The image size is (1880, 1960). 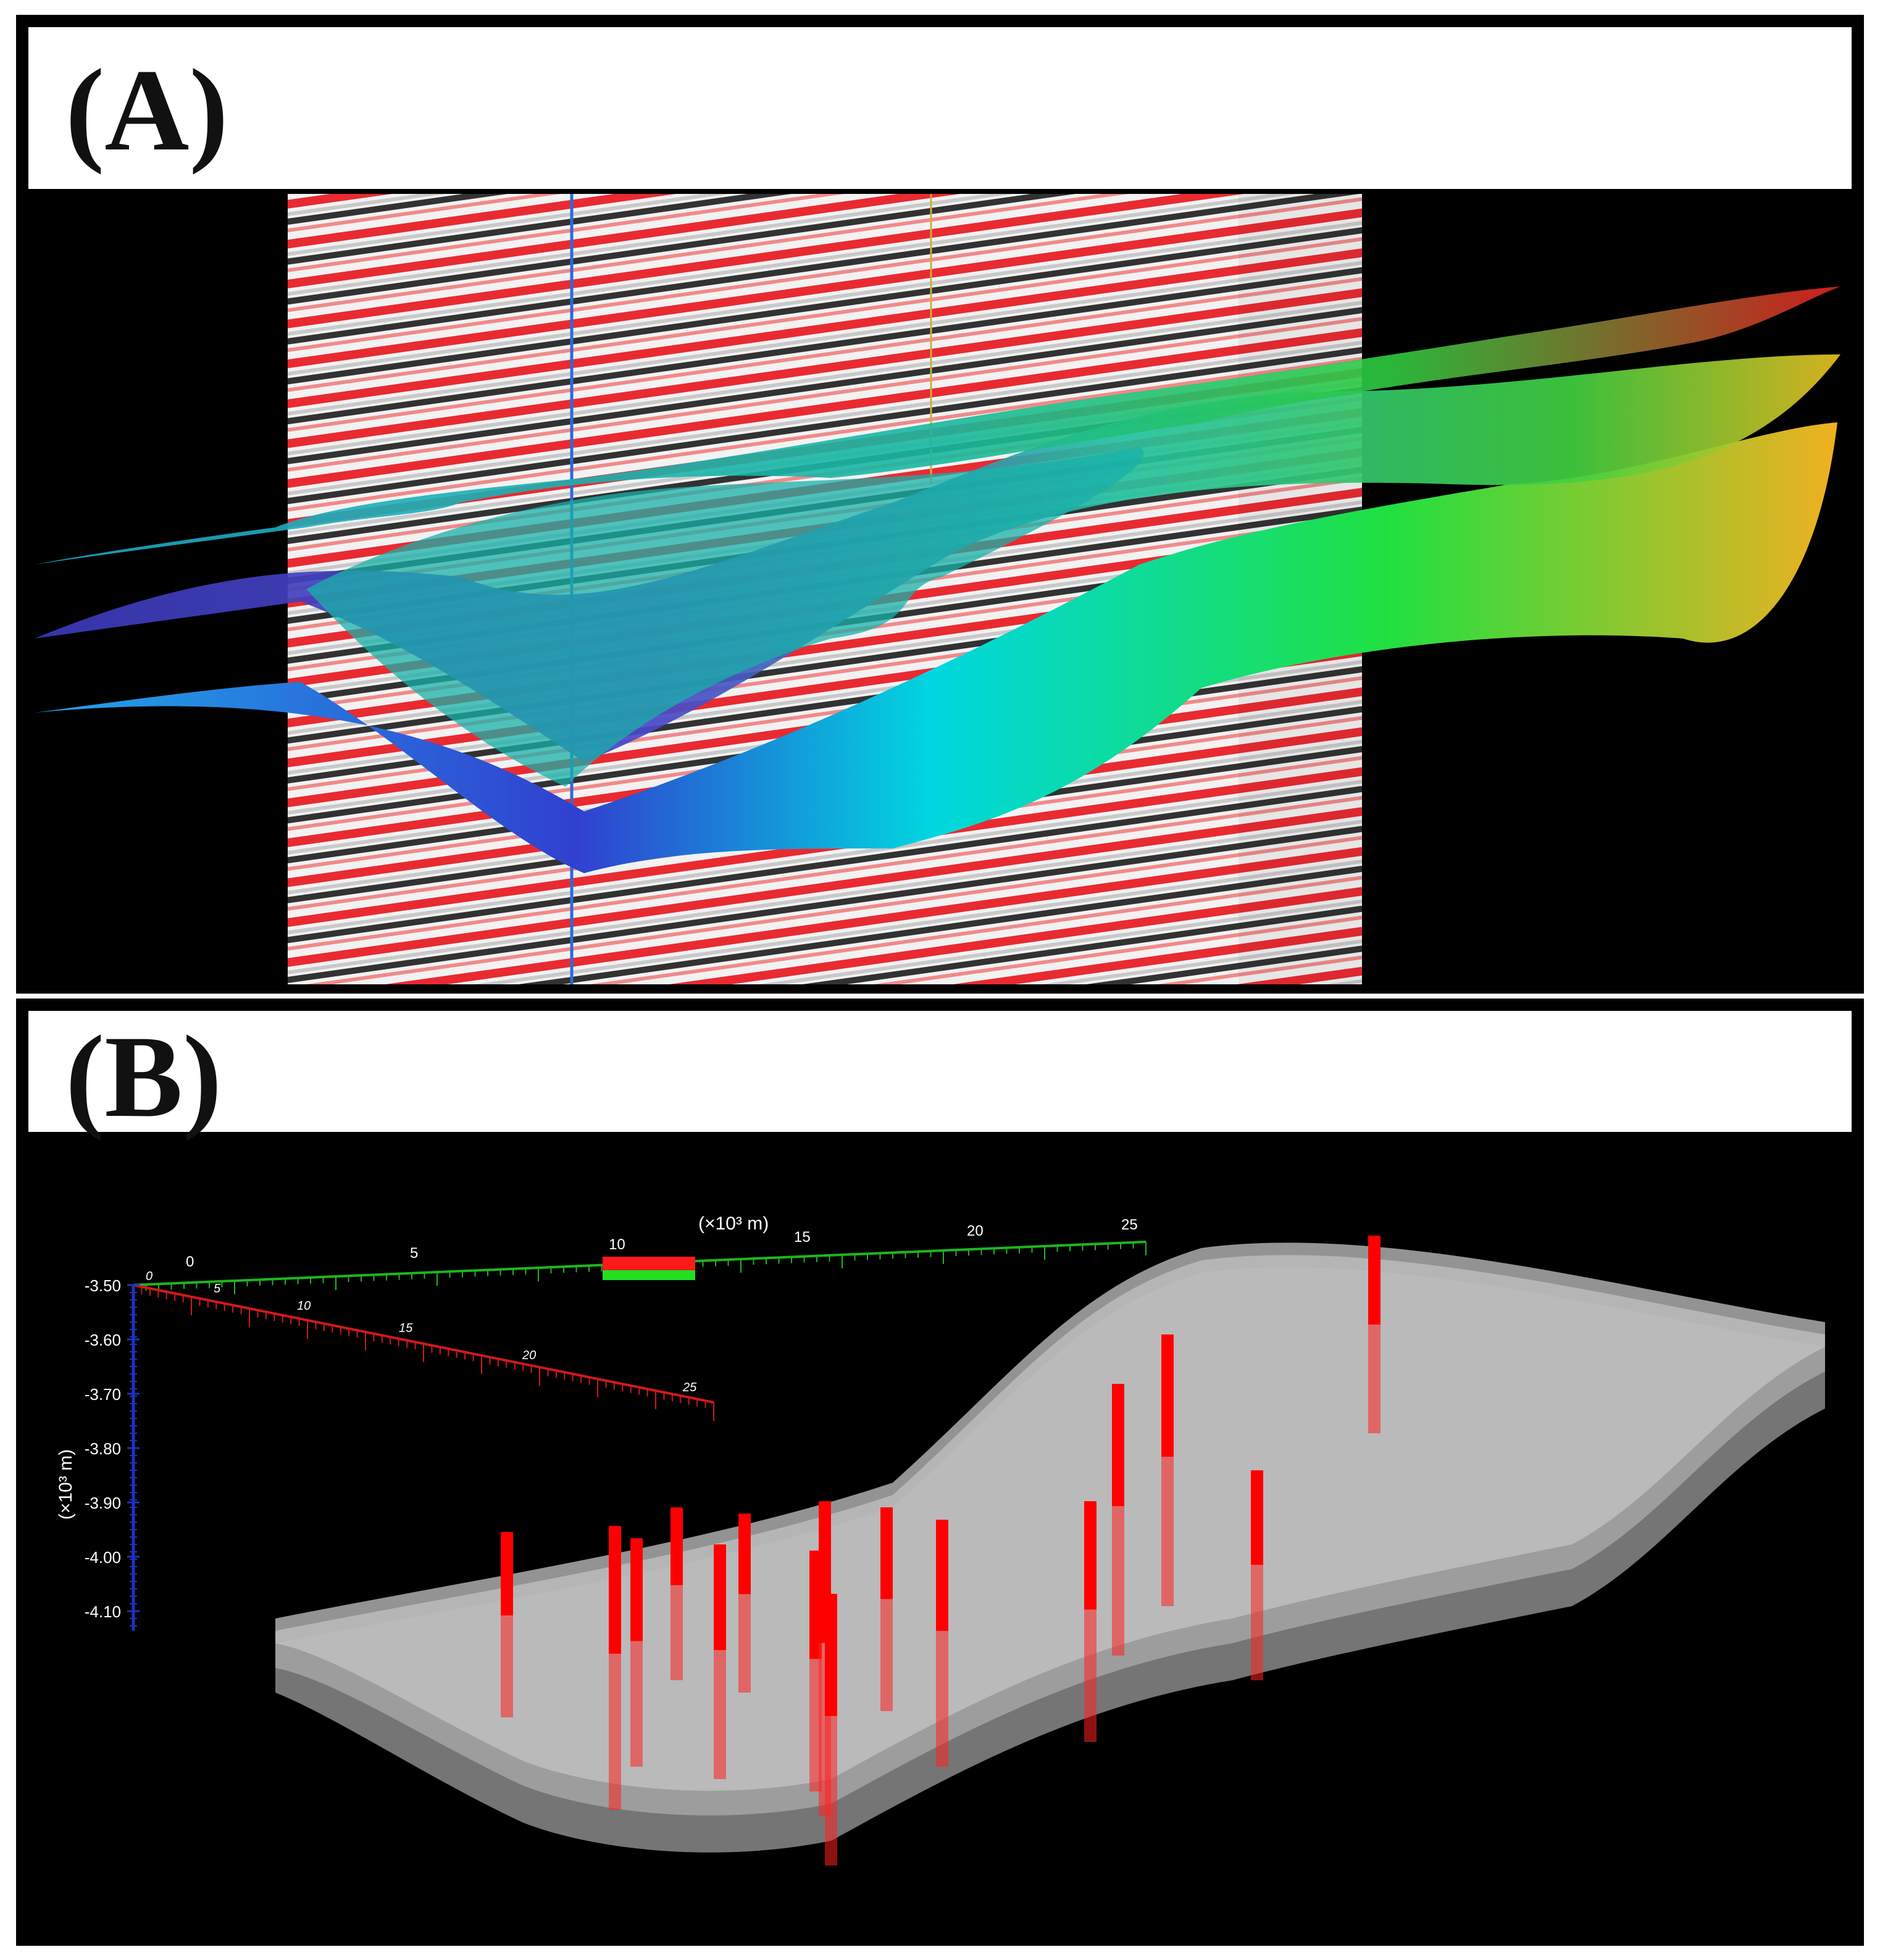 What do you see at coordinates (649, 1275) in the screenshot?
I see `scale-bar-green` at bounding box center [649, 1275].